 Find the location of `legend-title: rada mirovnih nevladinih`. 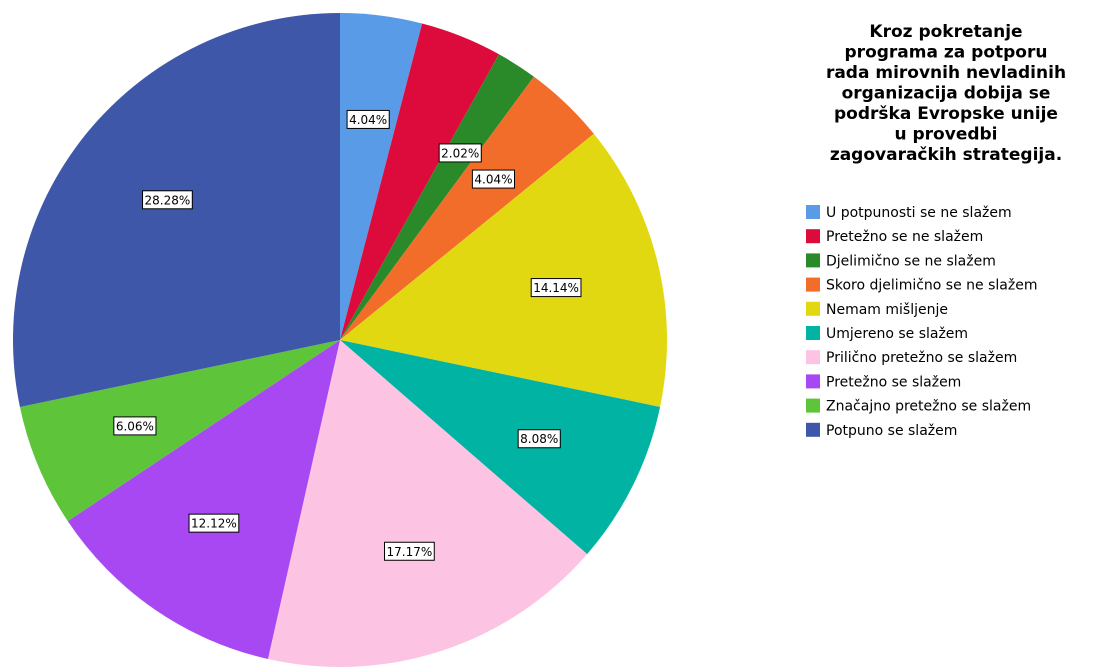

legend-title: rada mirovnih nevladinih is located at coordinates (946, 73).